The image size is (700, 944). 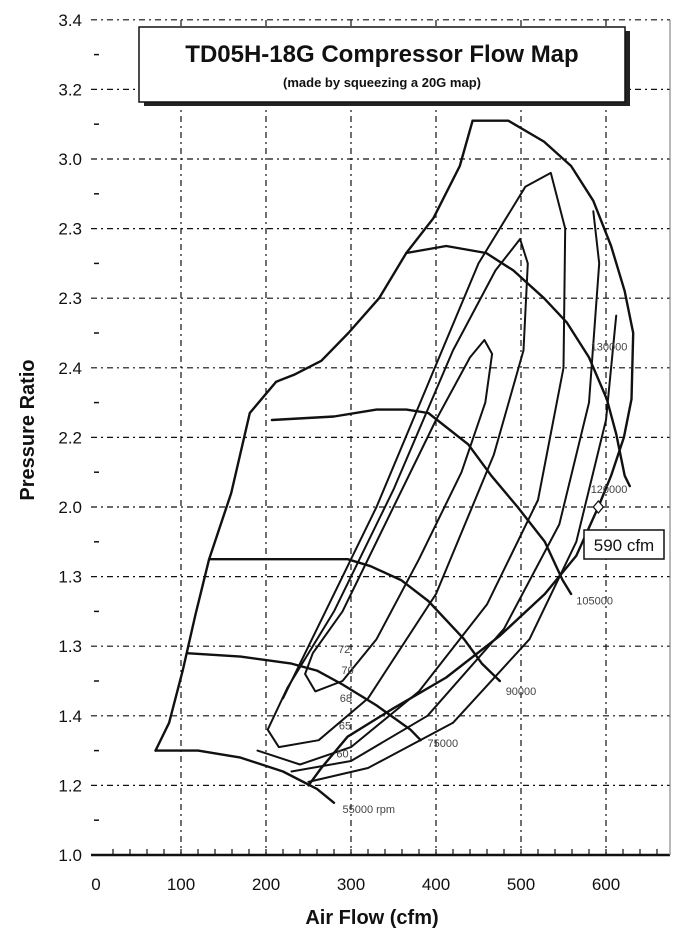 What do you see at coordinates (347, 671) in the screenshot?
I see `efficiency-label: 70` at bounding box center [347, 671].